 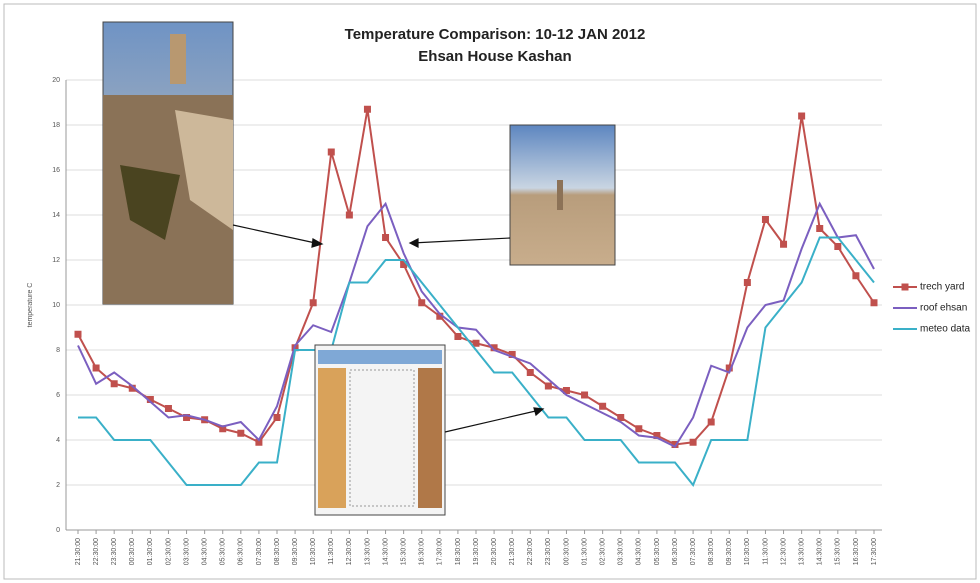 I want to click on x-tick-label: 20:30:00, so click(x=494, y=551).